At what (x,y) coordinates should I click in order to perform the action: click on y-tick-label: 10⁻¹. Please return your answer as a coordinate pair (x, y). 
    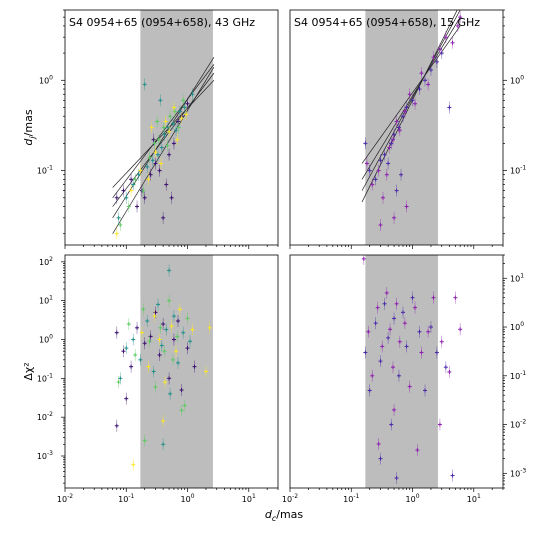
    Looking at the image, I should click on (518, 170).